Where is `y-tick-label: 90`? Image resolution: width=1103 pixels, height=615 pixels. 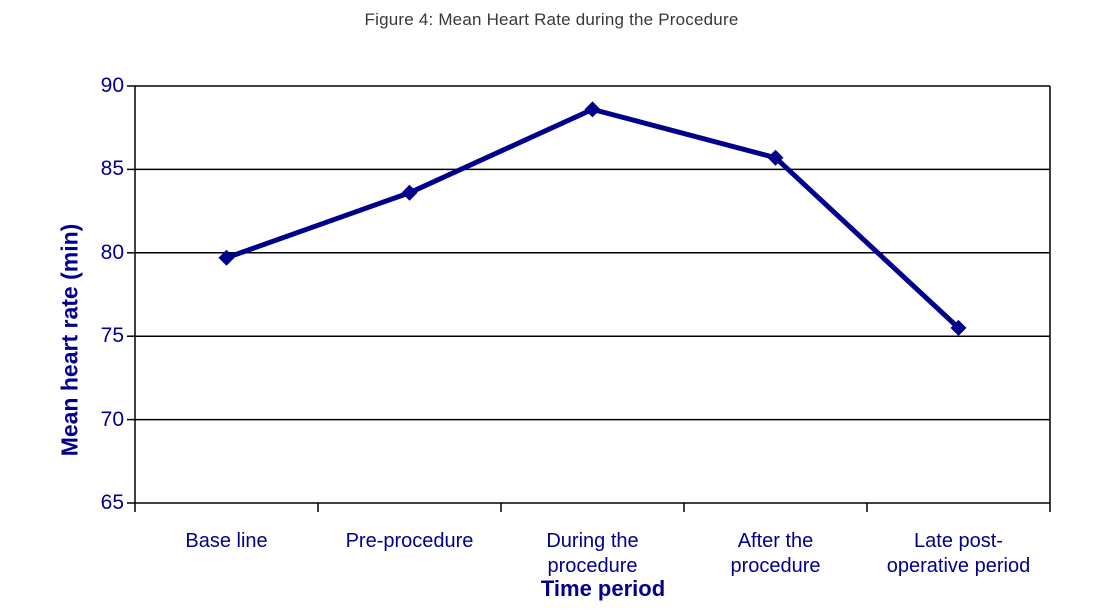 y-tick-label: 90 is located at coordinates (112, 85).